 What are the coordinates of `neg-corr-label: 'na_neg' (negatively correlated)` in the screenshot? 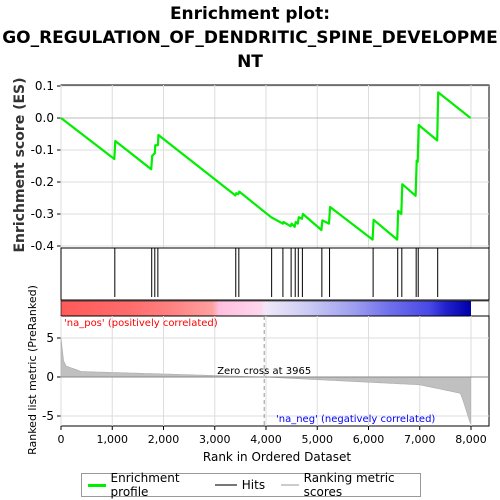 It's located at (355, 419).